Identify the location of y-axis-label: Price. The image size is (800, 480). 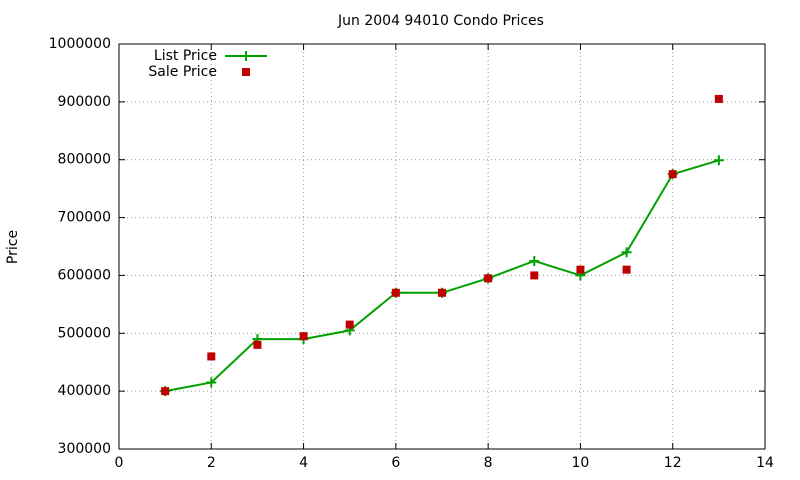
(13, 247).